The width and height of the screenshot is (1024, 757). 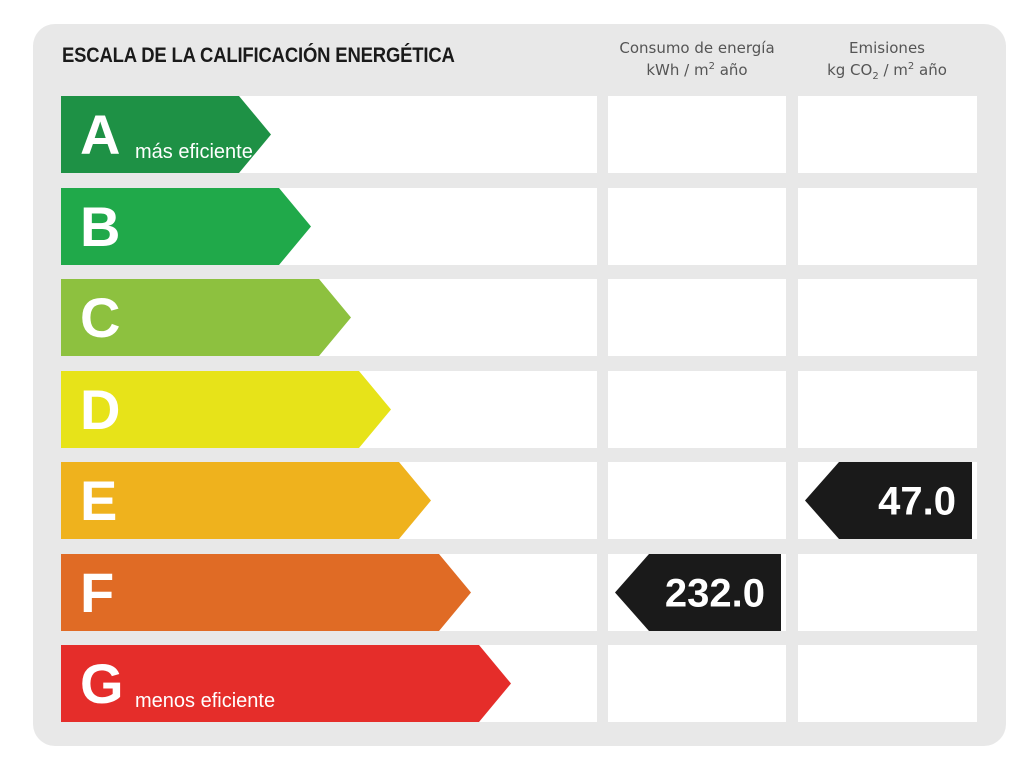 What do you see at coordinates (186, 226) in the screenshot?
I see `grade-bar-b` at bounding box center [186, 226].